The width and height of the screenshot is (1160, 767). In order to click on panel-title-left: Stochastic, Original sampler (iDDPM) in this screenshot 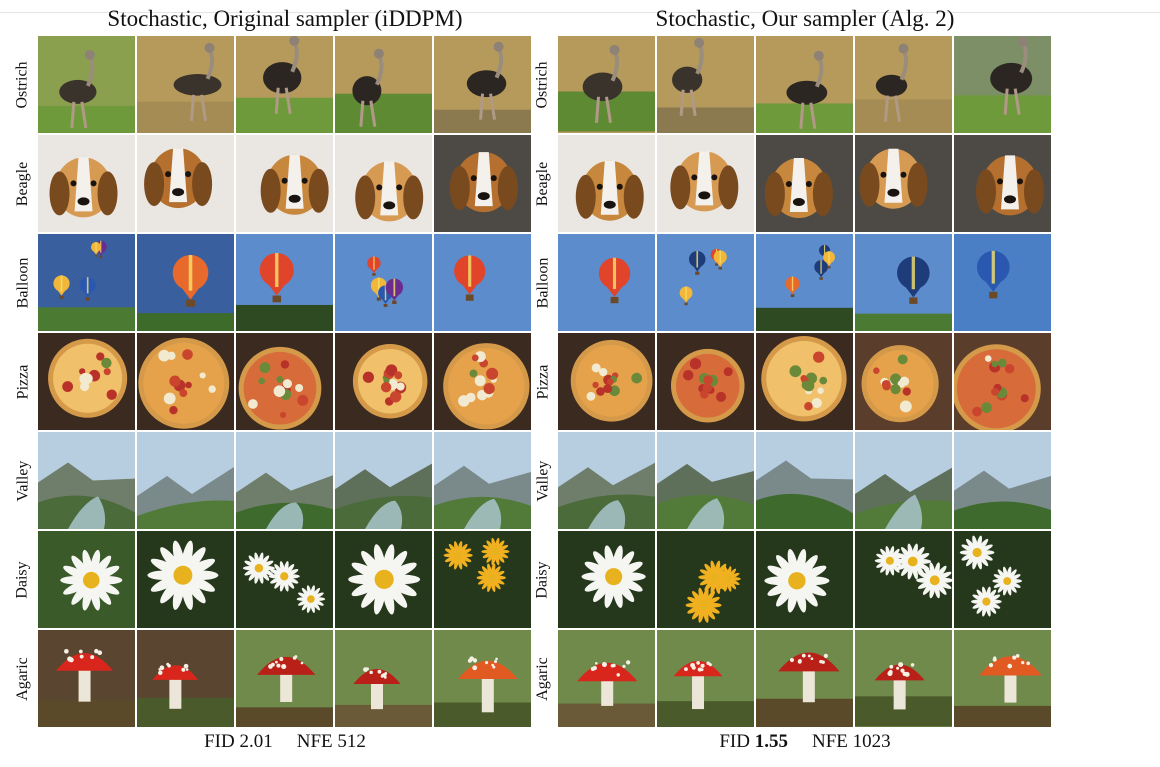, I will do `click(285, 18)`.